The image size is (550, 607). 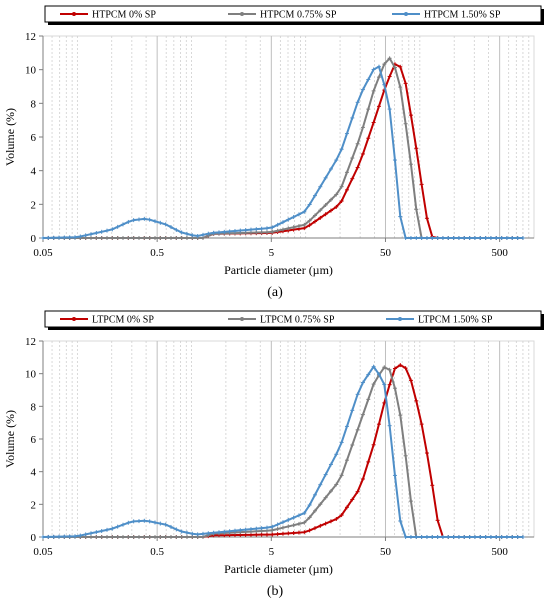 I want to click on legend: LTPCM 0% SP LTPCM 0.75% SP LTPCM 1.50% SP, so click(x=294, y=320).